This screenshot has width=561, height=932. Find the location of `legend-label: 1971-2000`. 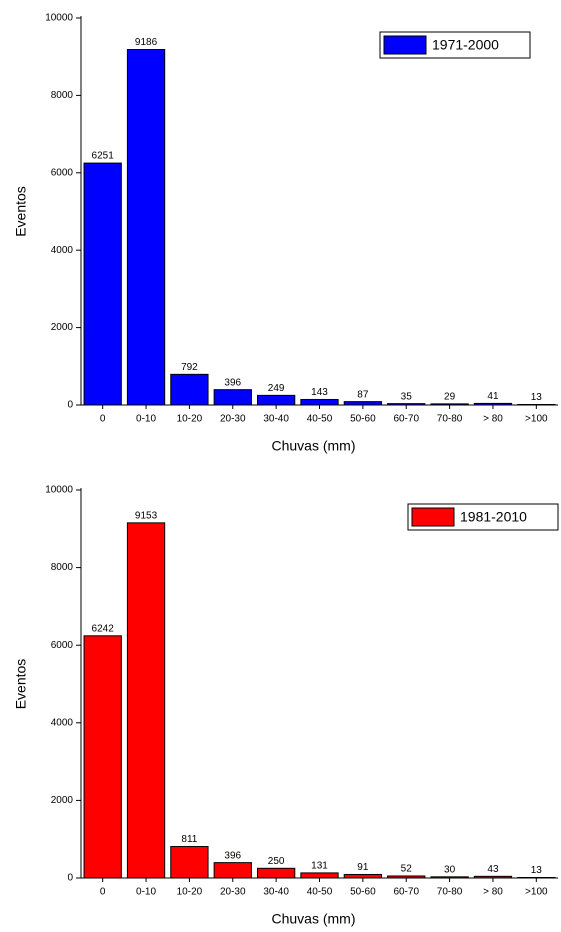

legend-label: 1971-2000 is located at coordinates (465, 45).